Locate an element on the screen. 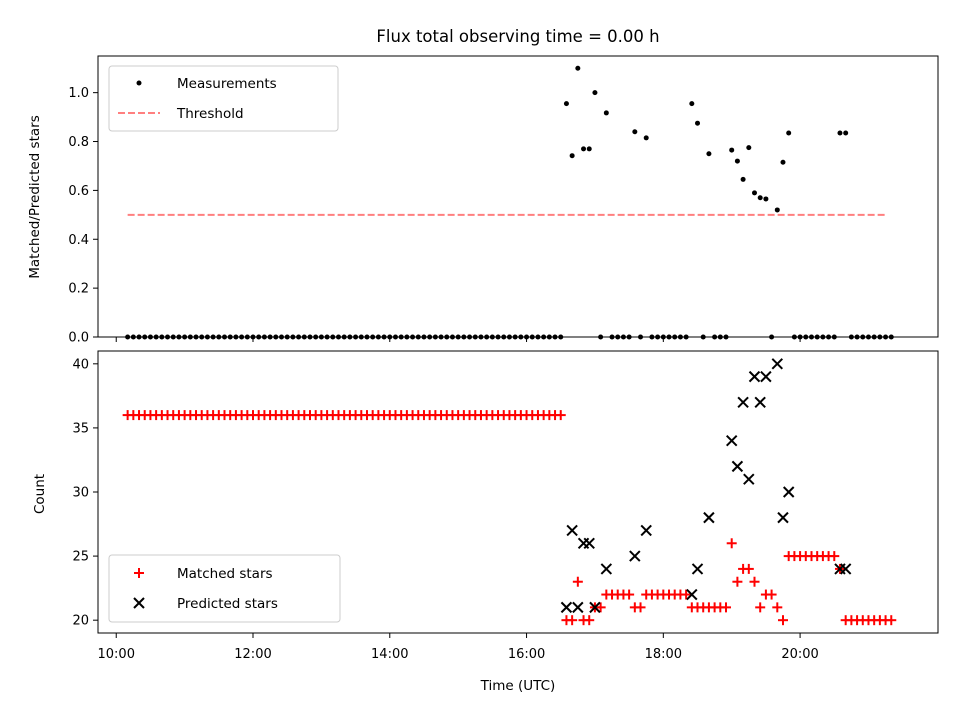 This screenshot has width=960, height=720. bottom-y-axis-label: Count is located at coordinates (40, 494).